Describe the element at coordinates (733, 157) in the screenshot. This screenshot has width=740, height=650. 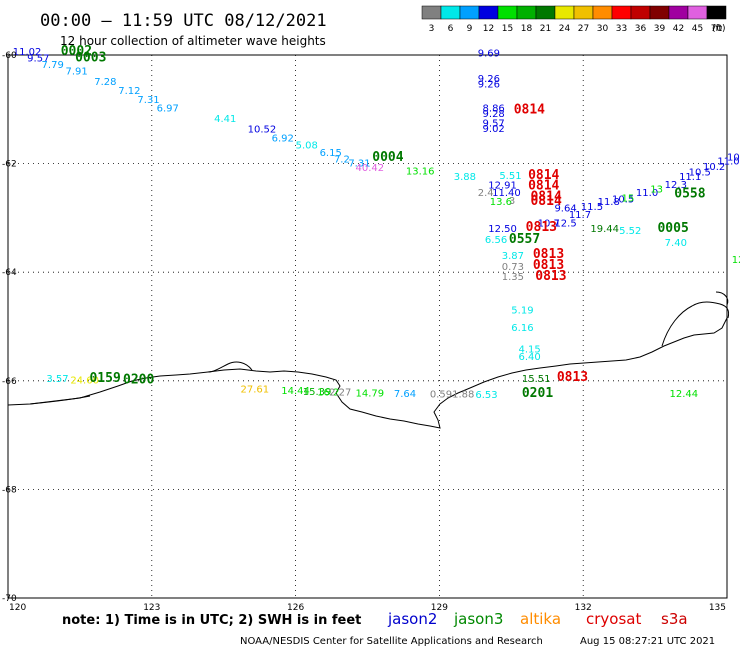
I see `wave-height-label: 10.4` at that location.